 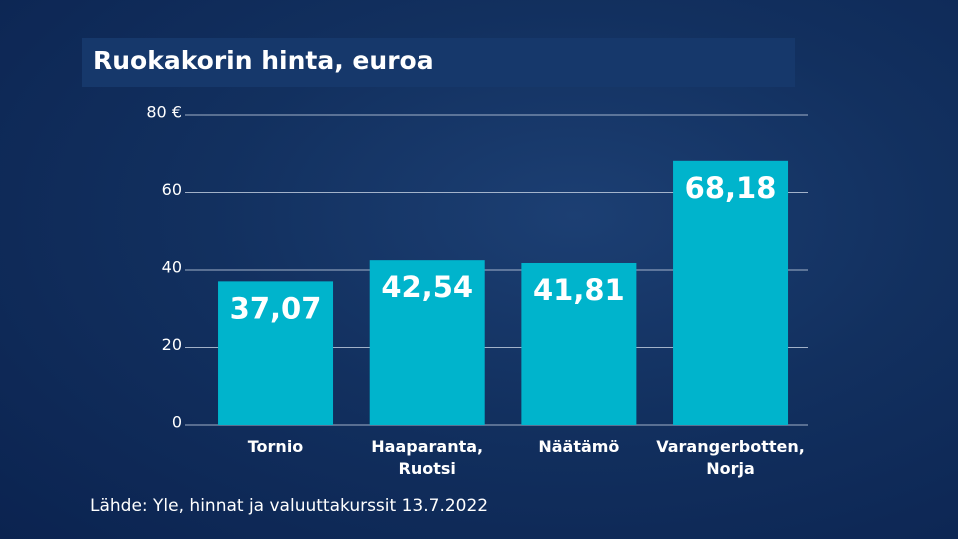 What do you see at coordinates (579, 446) in the screenshot?
I see `x-tick-label: Näätämö` at bounding box center [579, 446].